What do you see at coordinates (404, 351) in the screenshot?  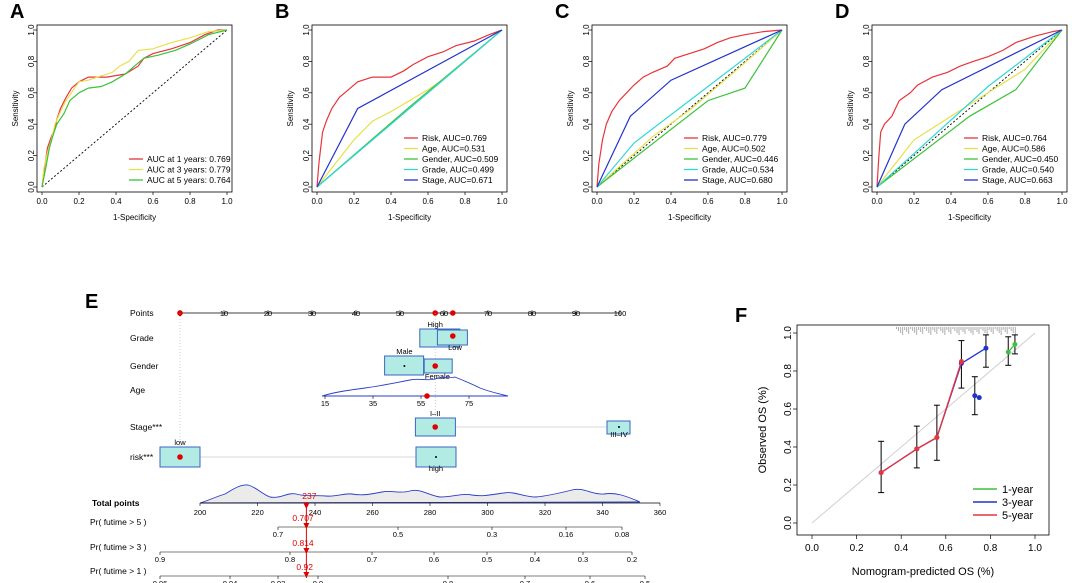 I see `gender-level-male: Male` at bounding box center [404, 351].